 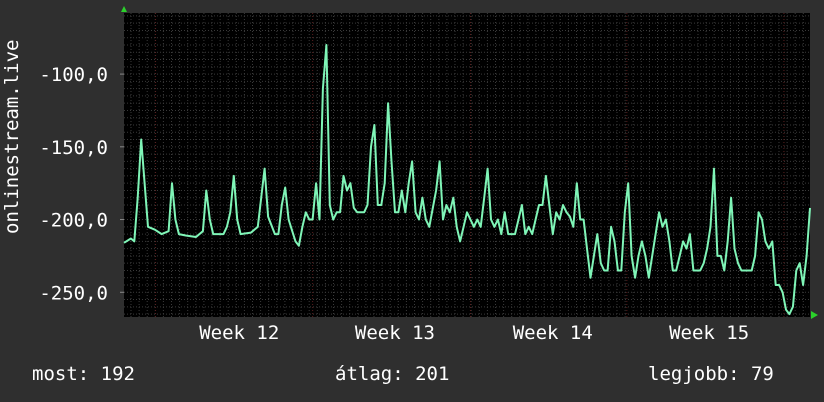 What do you see at coordinates (73, 221) in the screenshot?
I see `y-tick-label: -200,0` at bounding box center [73, 221].